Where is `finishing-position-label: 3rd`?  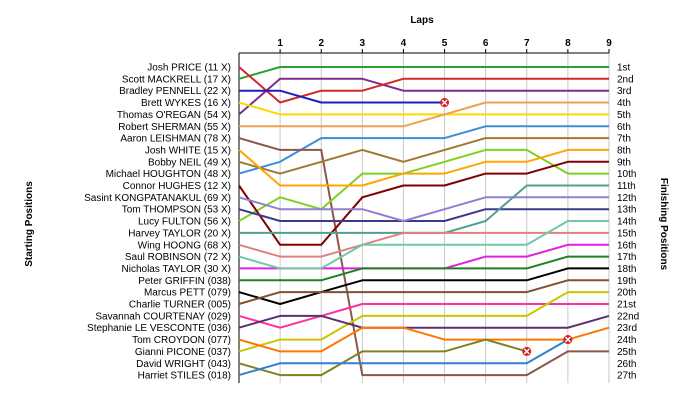
finishing-position-label: 3rd is located at coordinates (624, 91).